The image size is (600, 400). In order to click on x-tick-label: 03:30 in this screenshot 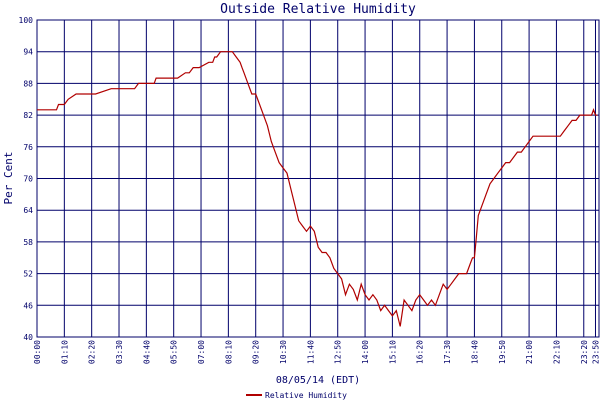, I will do `click(119, 352)`.